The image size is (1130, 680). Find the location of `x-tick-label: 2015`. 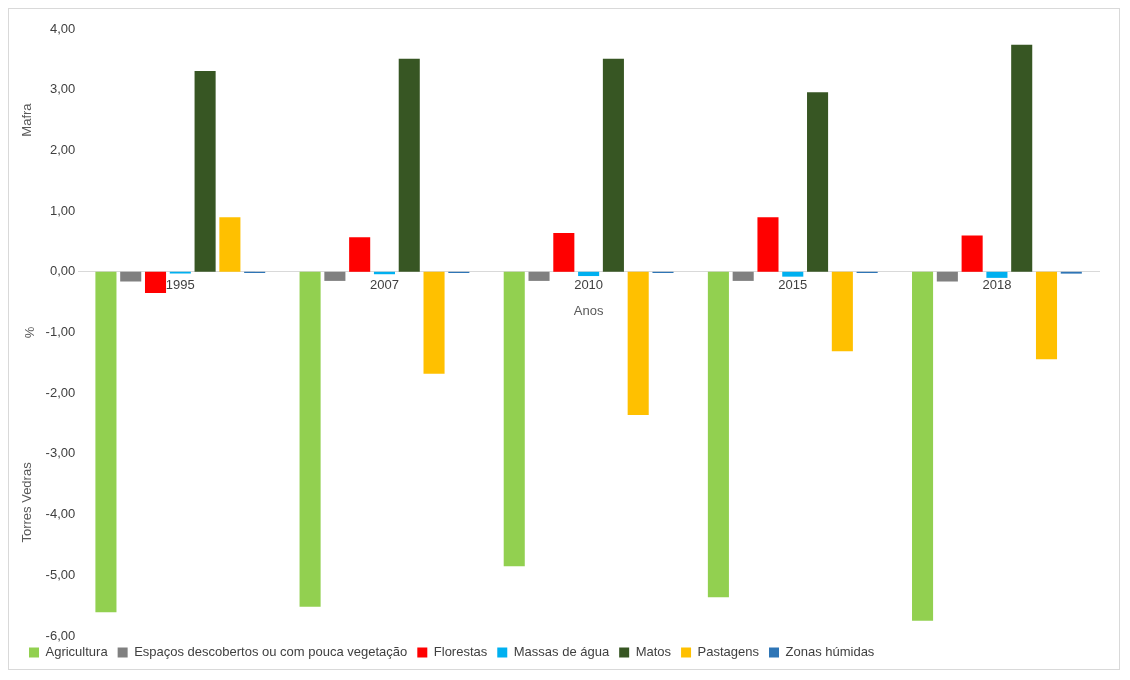

x-tick-label: 2015 is located at coordinates (793, 285).